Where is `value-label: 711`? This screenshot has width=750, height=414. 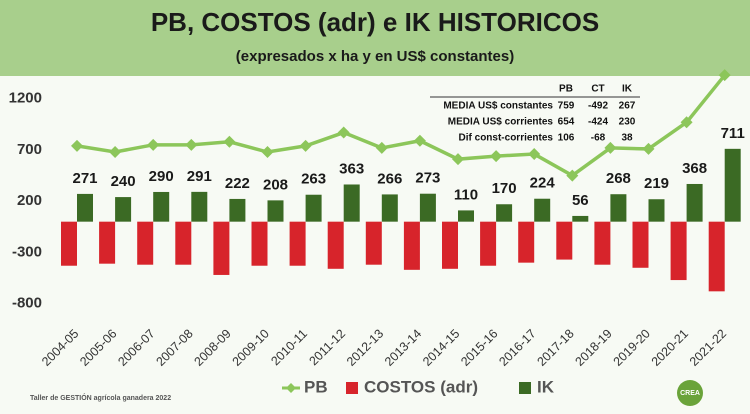
value-label: 711 is located at coordinates (733, 133).